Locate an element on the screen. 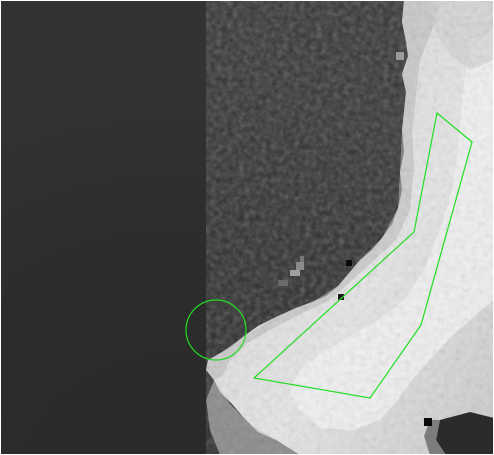  dark-pocket is located at coordinates (465, 433).